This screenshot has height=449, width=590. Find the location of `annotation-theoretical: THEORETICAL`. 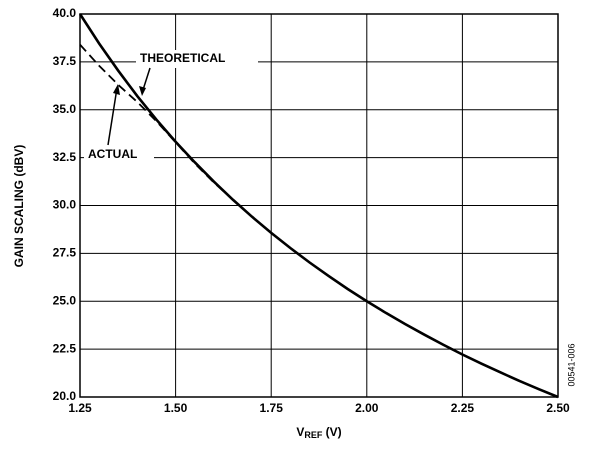

annotation-theoretical: THEORETICAL is located at coordinates (182, 58).